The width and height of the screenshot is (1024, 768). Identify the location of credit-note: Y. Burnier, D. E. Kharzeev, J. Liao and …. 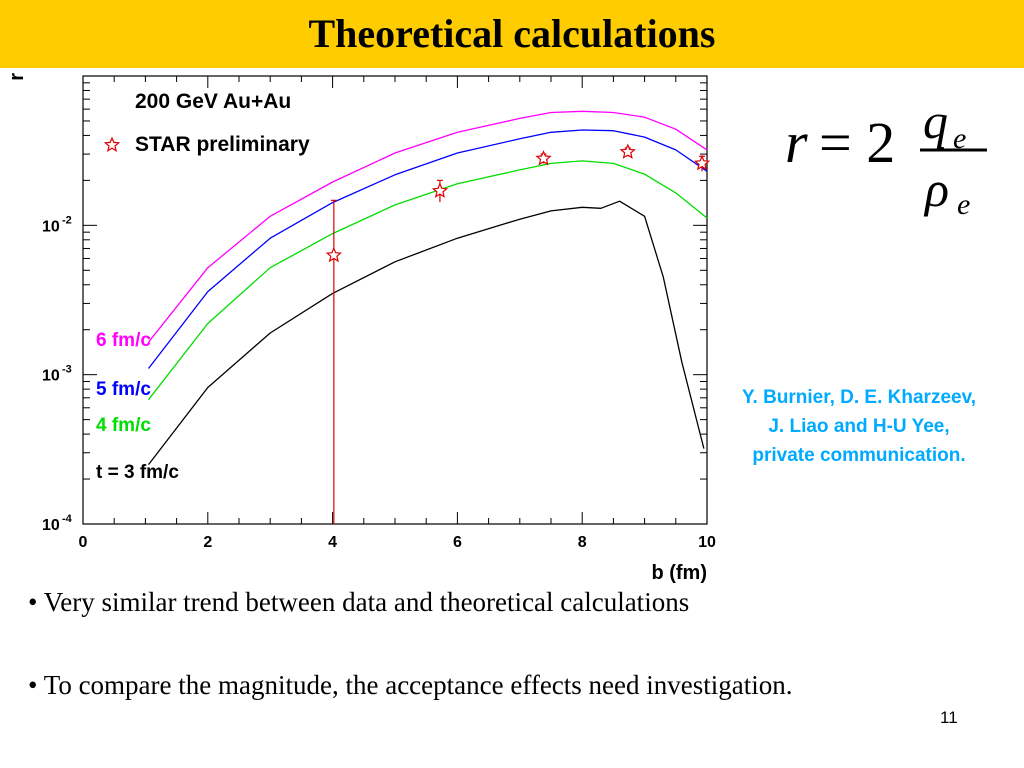
(859, 426).